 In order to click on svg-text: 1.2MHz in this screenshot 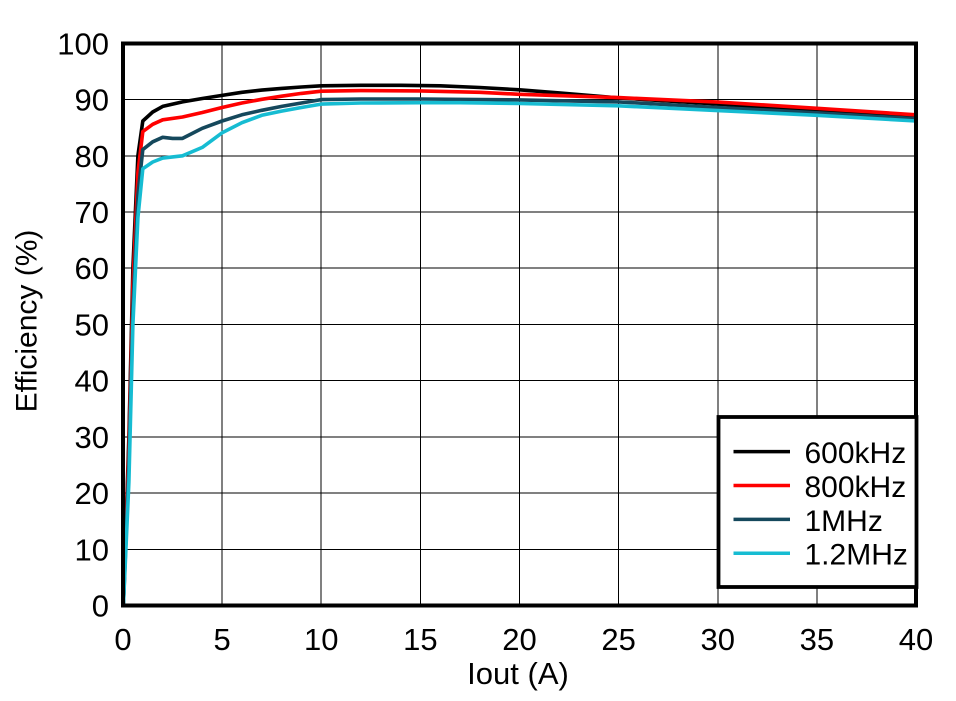, I will do `click(856, 555)`.